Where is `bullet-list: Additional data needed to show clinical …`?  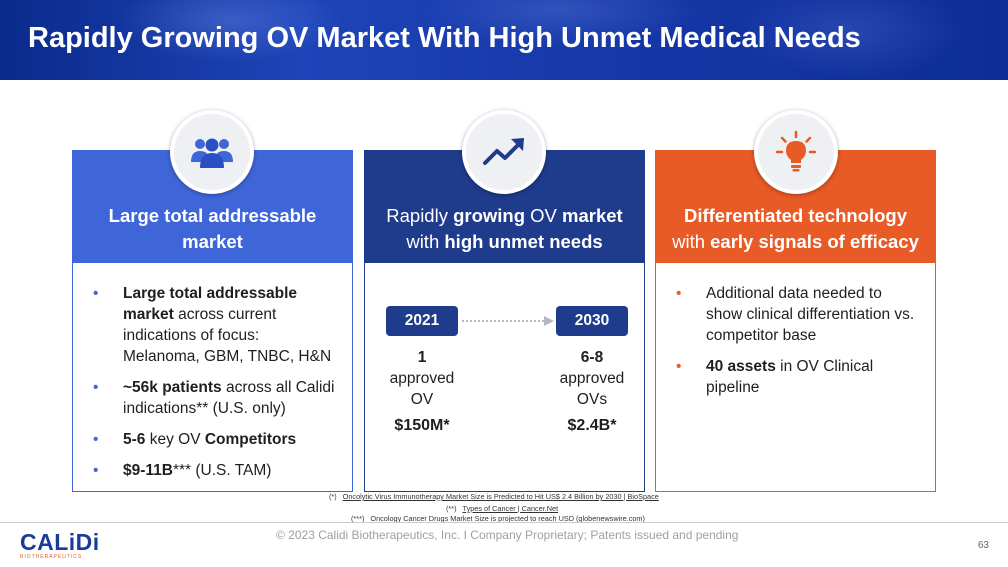
bullet-list: Additional data needed to show clinical … is located at coordinates (797, 345).